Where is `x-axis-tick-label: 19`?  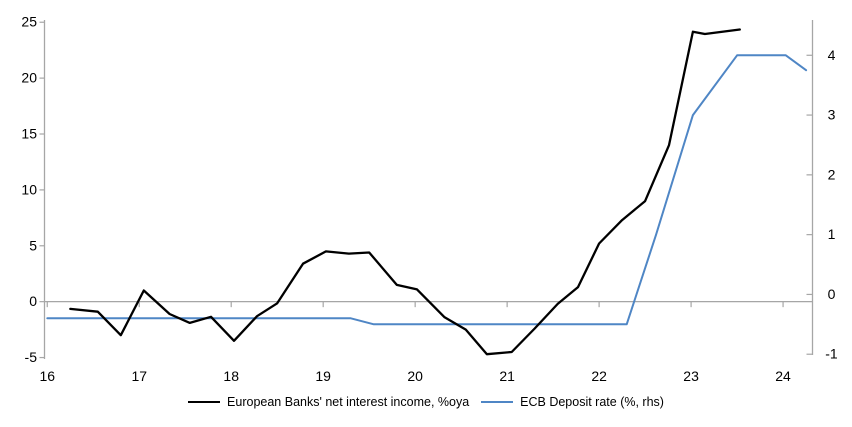 x-axis-tick-label: 19 is located at coordinates (323, 376).